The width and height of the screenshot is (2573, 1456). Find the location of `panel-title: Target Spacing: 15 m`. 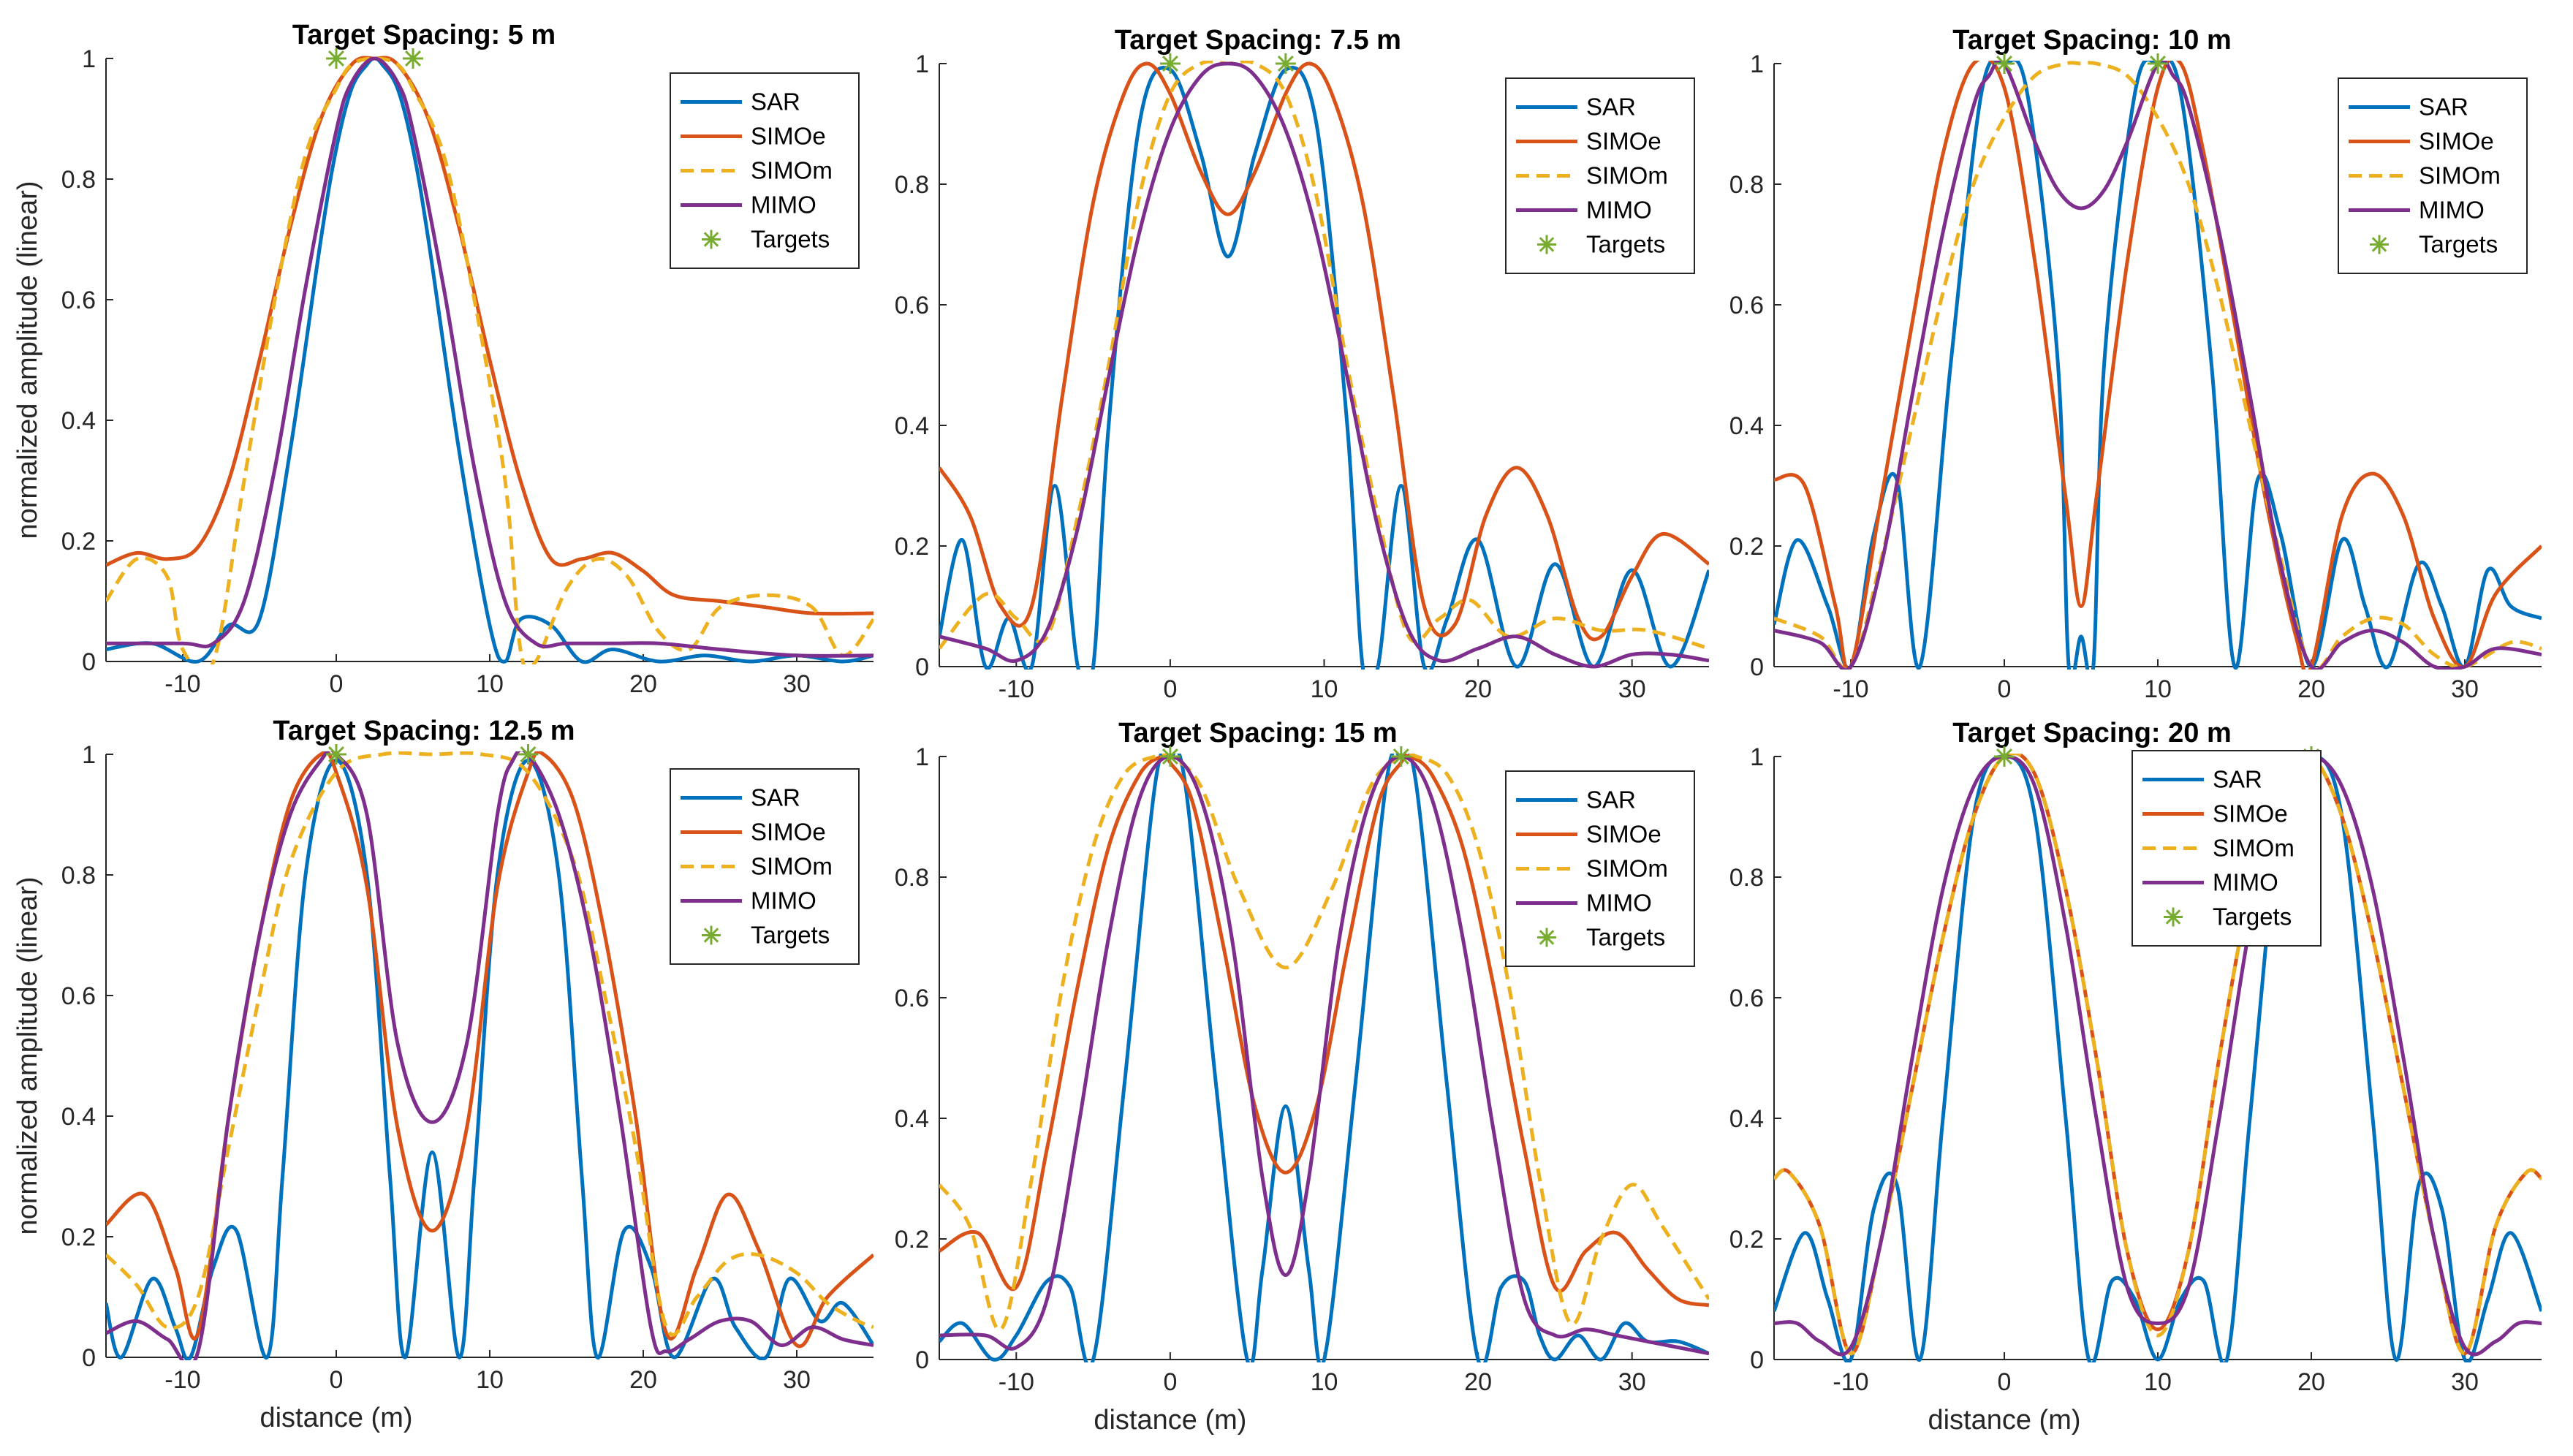

panel-title: Target Spacing: 15 m is located at coordinates (1258, 733).